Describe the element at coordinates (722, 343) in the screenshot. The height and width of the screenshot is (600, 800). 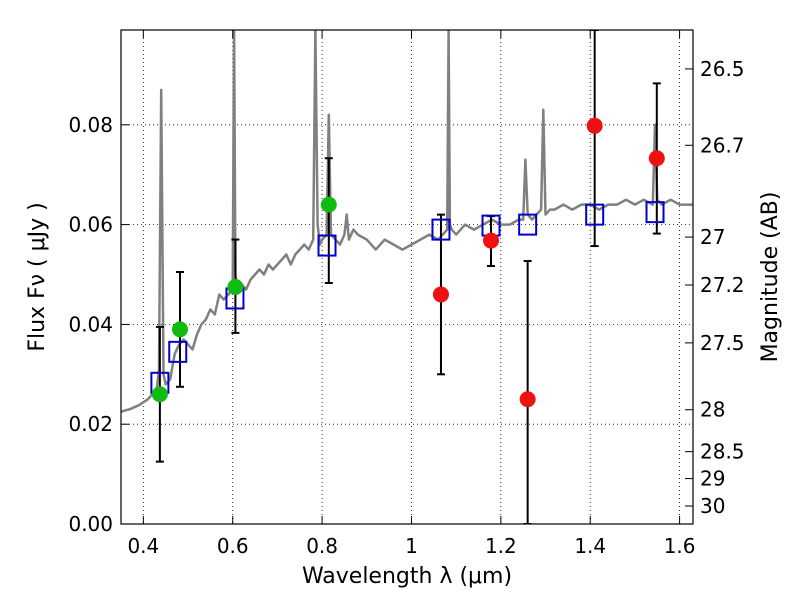
I see `right-tick-label: 27.5` at that location.